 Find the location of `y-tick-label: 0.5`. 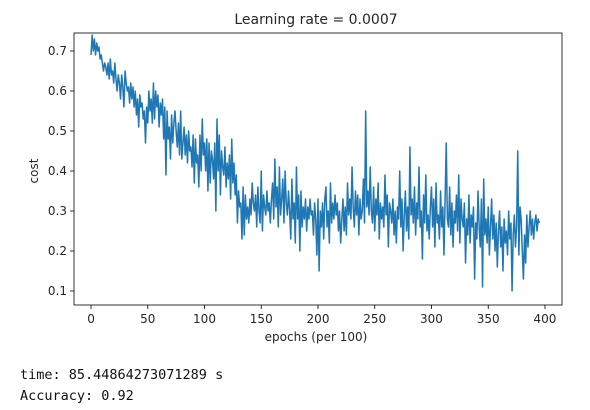

y-tick-label: 0.5 is located at coordinates (57, 131).